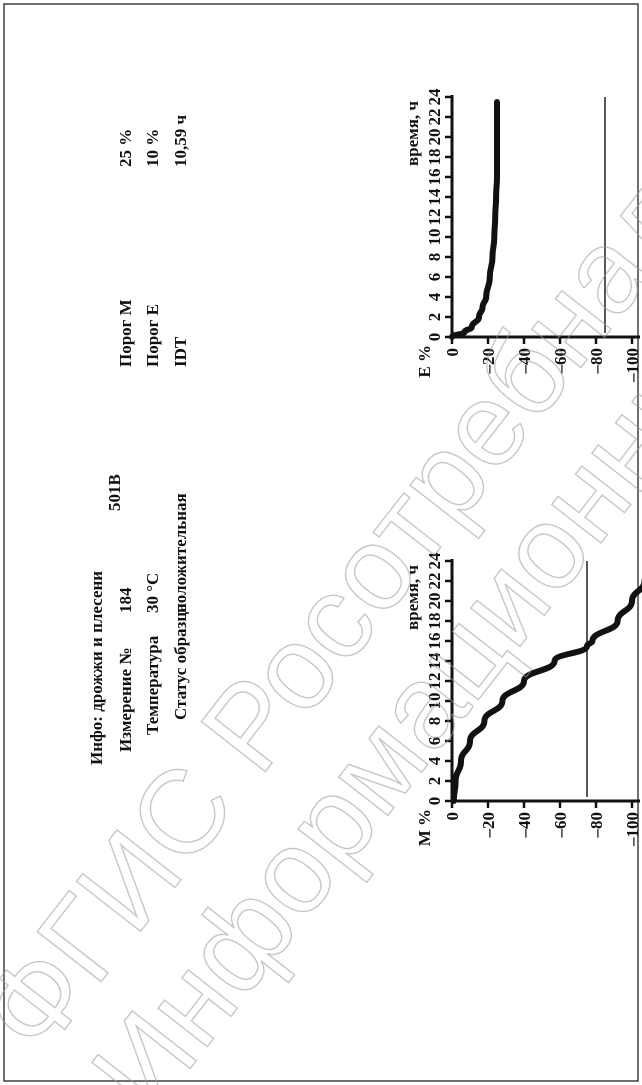  I want to click on temperature-value: 30 °C, so click(152, 593).